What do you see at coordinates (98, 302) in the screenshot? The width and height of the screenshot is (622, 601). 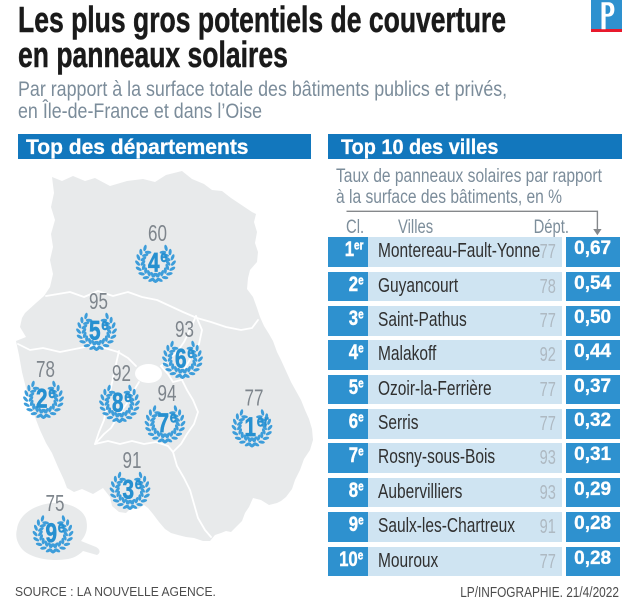 I see `svg-text: 95` at bounding box center [98, 302].